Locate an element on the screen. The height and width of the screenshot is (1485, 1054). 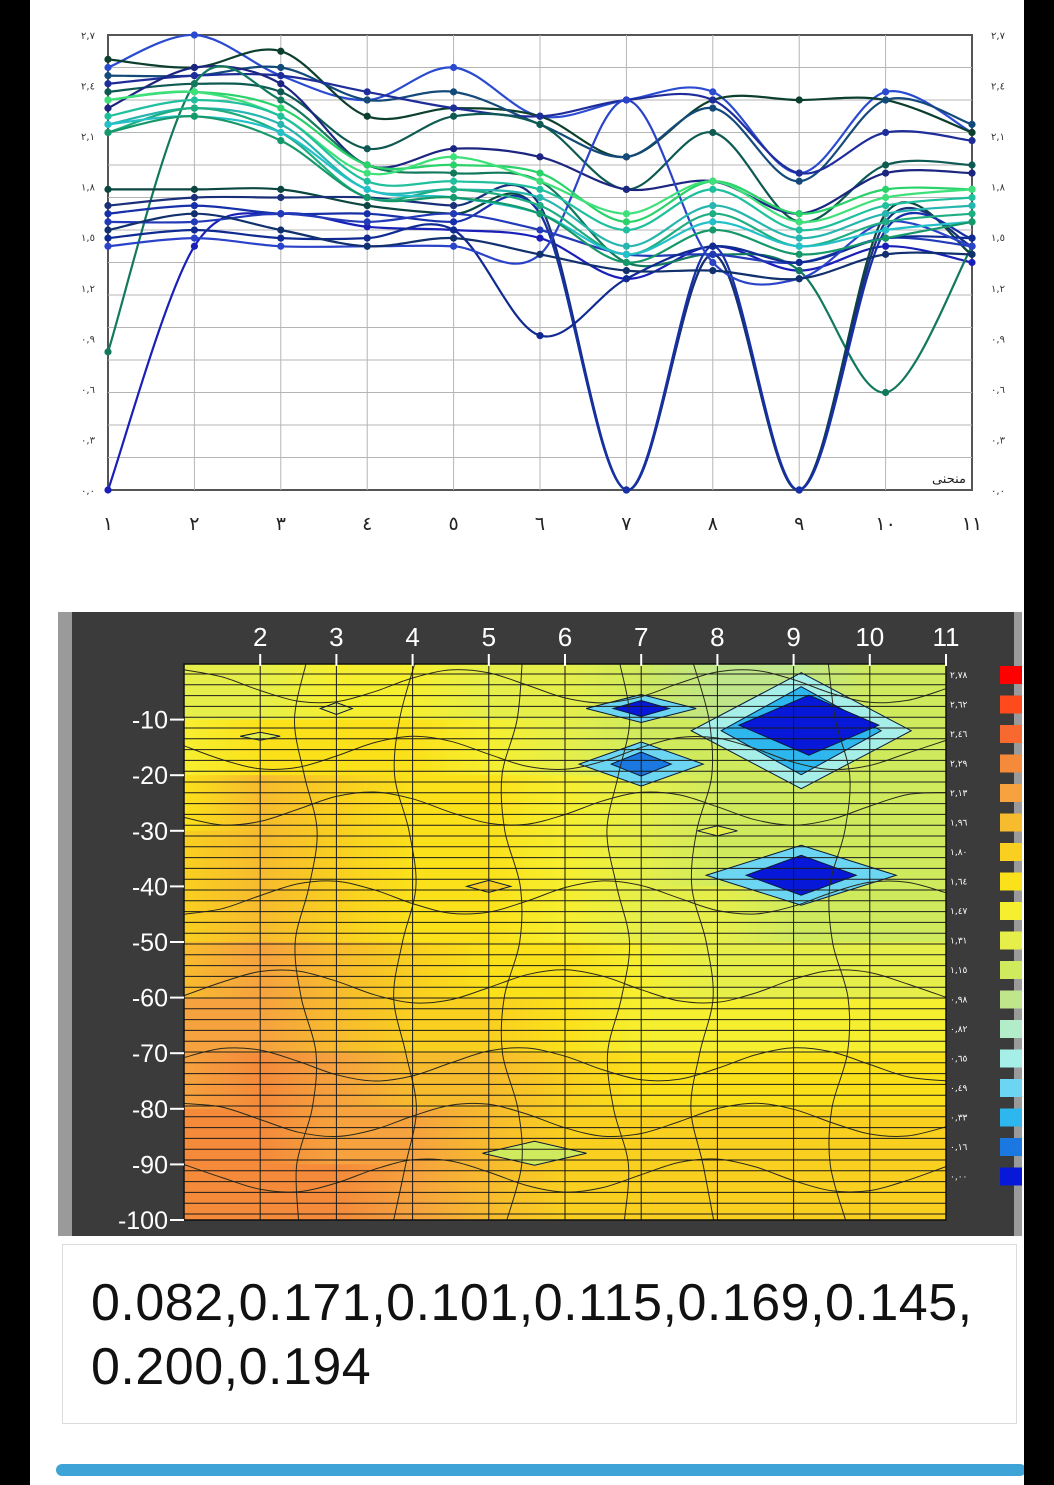
x-tick-label: ١٠ is located at coordinates (885, 524).